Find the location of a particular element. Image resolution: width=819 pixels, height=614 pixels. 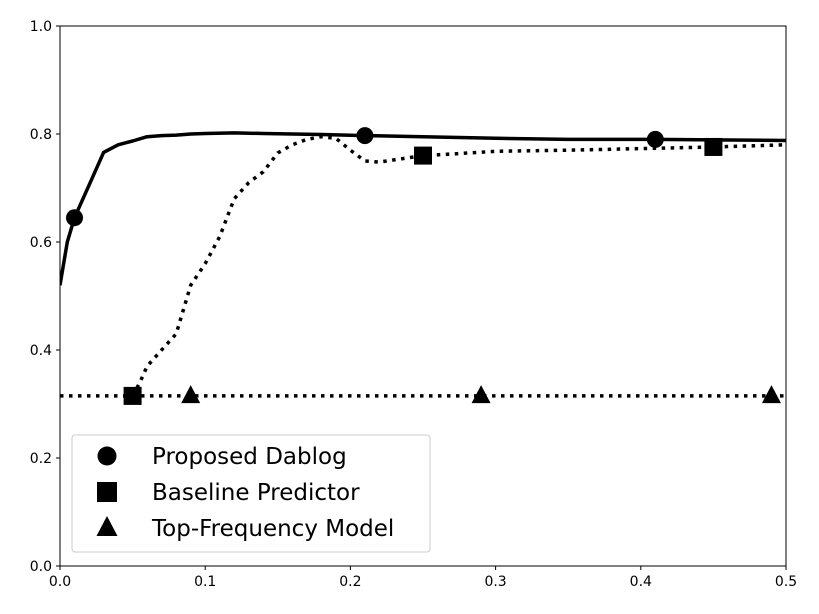

x-axis: 0.0 0.1 0.2 0.3 0.4 0.5 is located at coordinates (423, 578).